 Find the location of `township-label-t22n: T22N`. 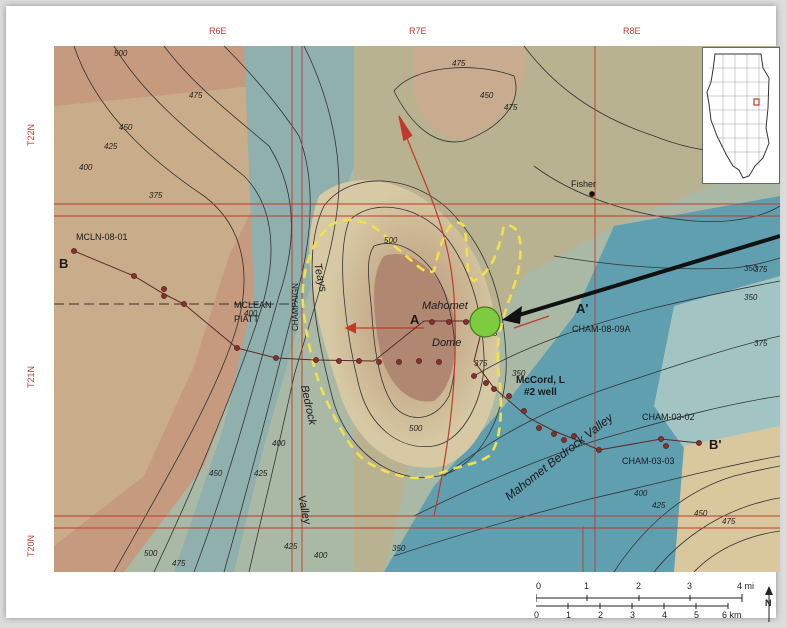

township-label-t22n: T22N is located at coordinates (31, 135).